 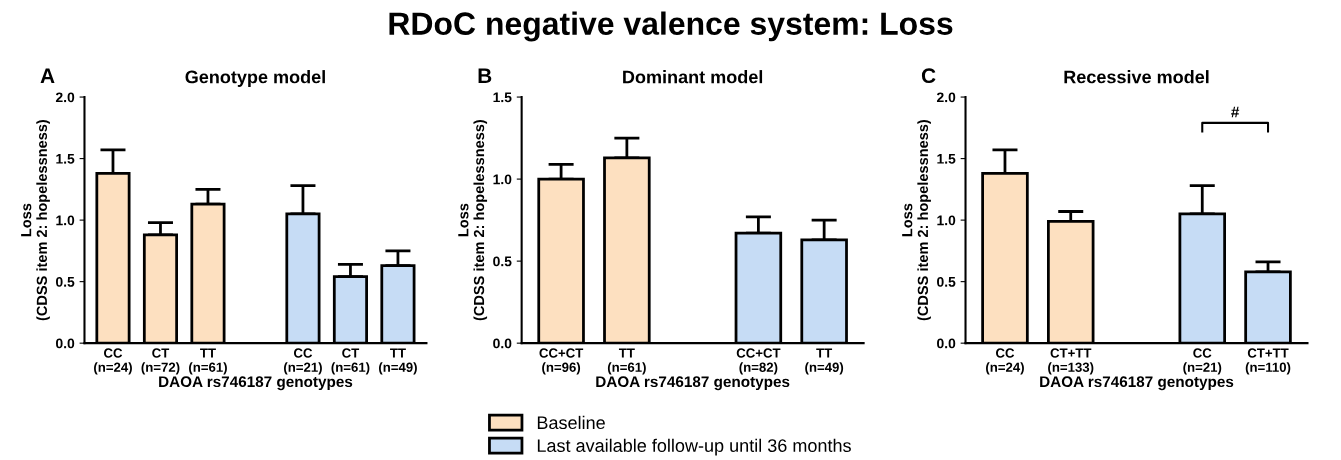 What do you see at coordinates (571, 422) in the screenshot?
I see `legend-label: Baseline` at bounding box center [571, 422].